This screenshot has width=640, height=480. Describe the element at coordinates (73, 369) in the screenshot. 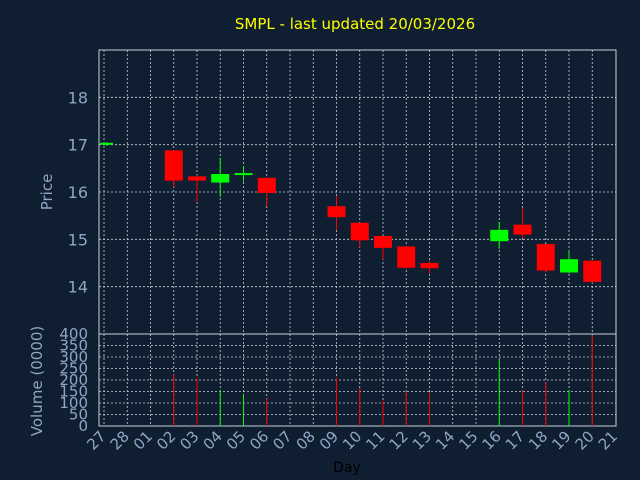

I see `volume-y-tick-label: 250` at that location.